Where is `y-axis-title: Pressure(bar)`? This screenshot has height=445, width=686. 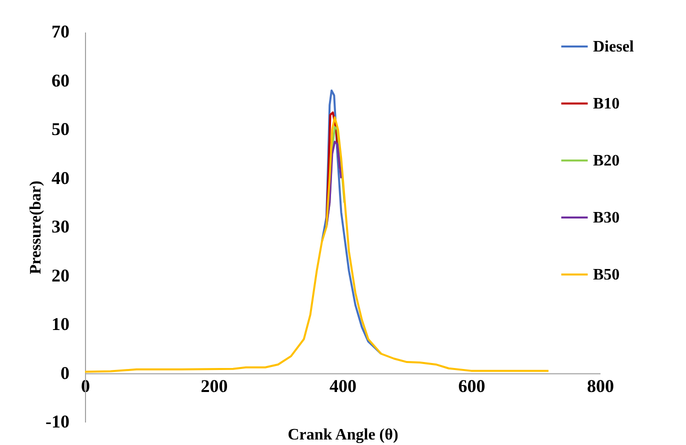 y-axis-title: Pressure(bar) is located at coordinates (36, 227).